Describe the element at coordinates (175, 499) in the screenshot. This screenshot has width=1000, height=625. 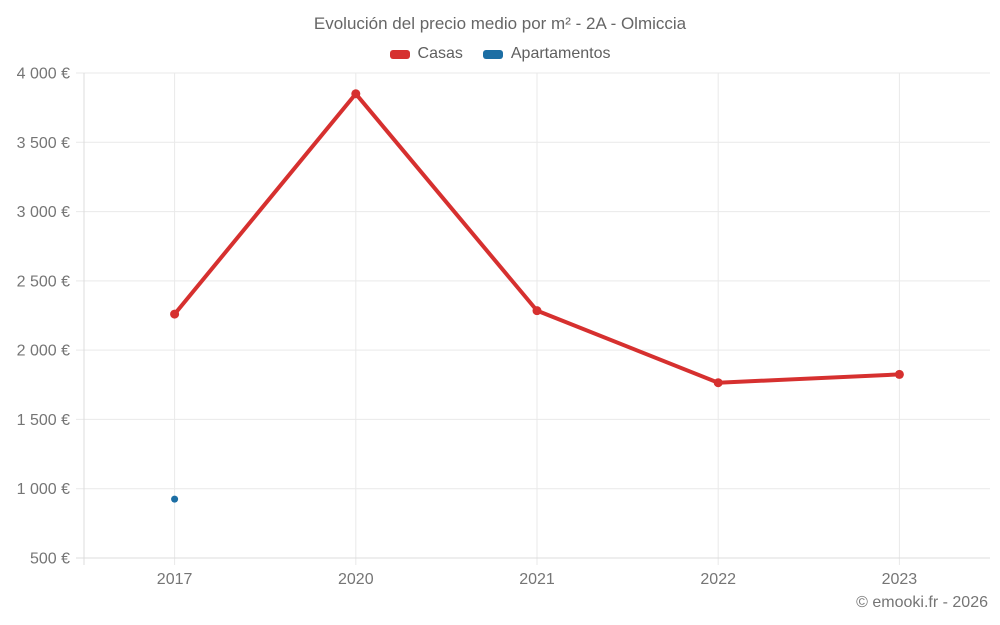
I see `point-apartamentos-2017` at that location.